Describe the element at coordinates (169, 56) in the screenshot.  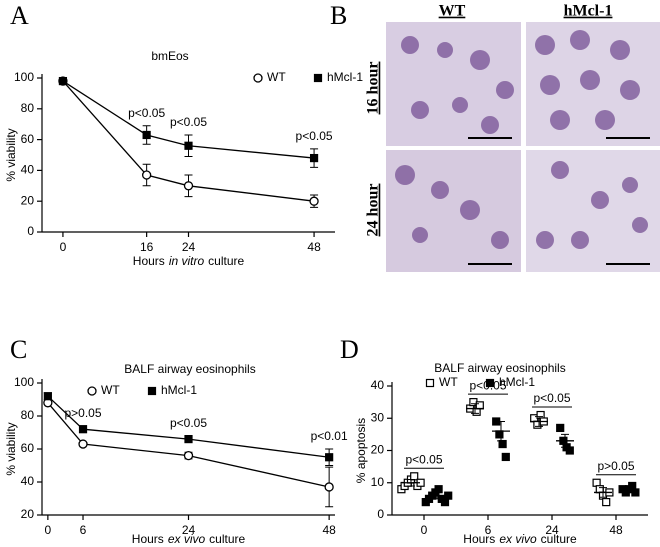
I see `chart-title: bmEos` at that location.